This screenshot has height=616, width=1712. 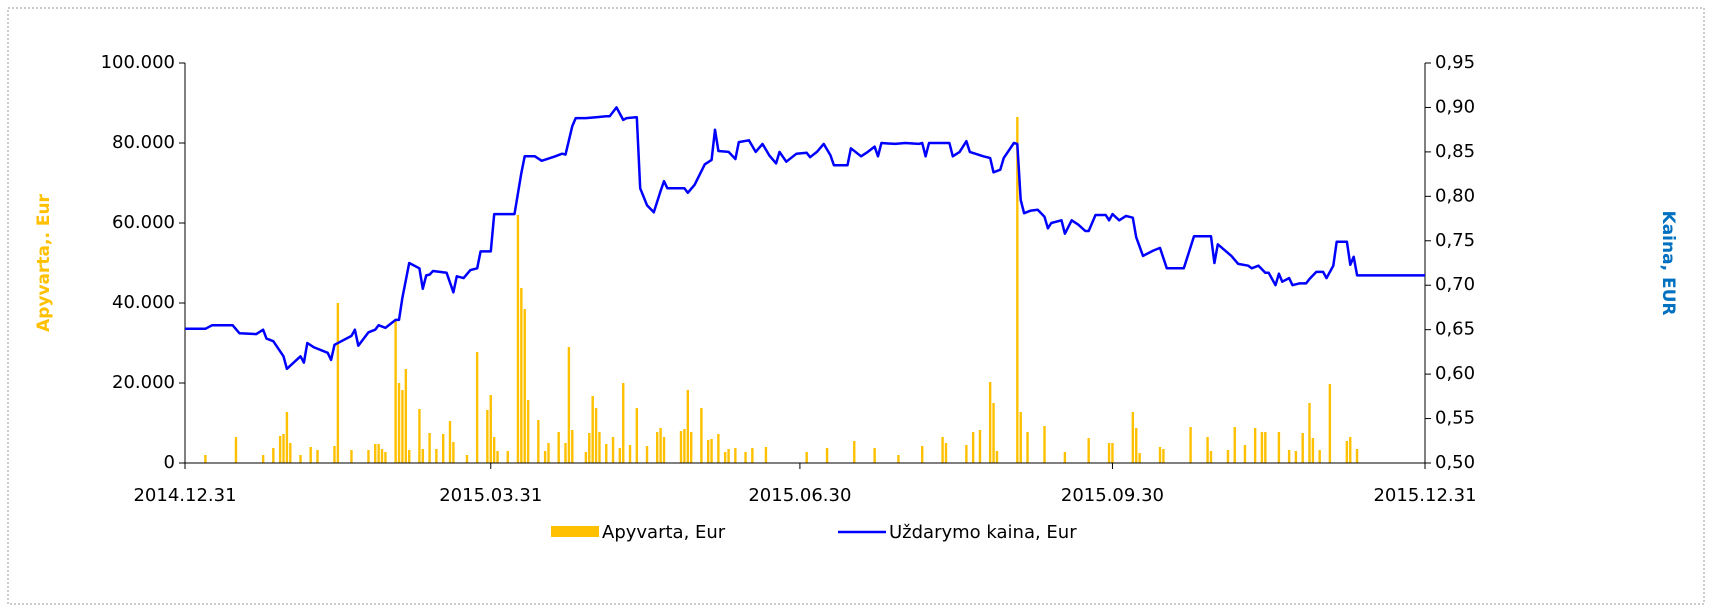 I want to click on y2-tick-label: 0,90, so click(x=1455, y=106).